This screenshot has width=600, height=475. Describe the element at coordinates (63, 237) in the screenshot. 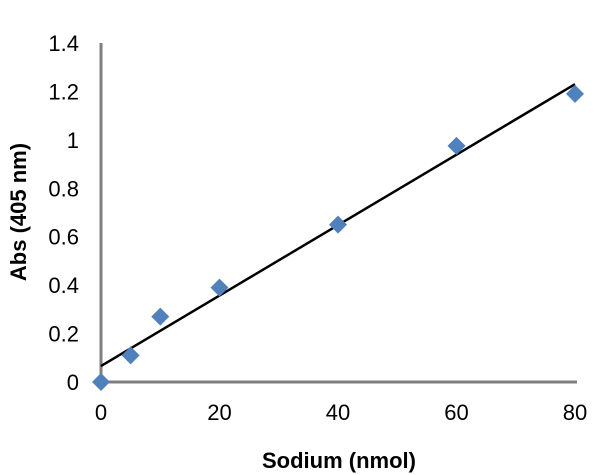

I see `y-tick-label: 0.6` at that location.